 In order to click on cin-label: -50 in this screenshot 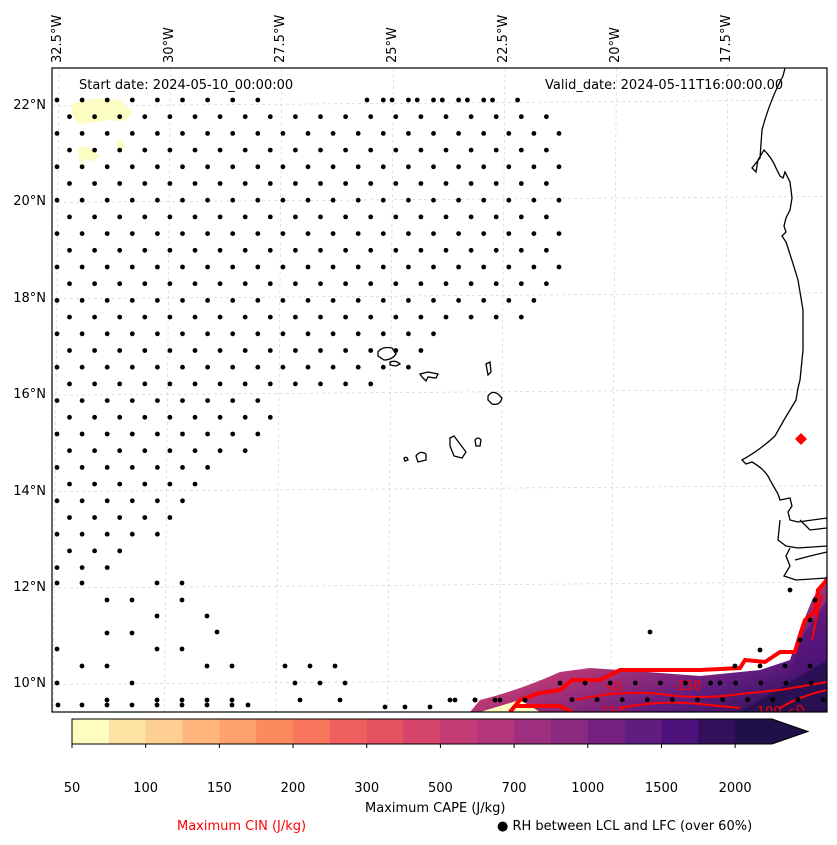, I will do `click(796, 714)`.